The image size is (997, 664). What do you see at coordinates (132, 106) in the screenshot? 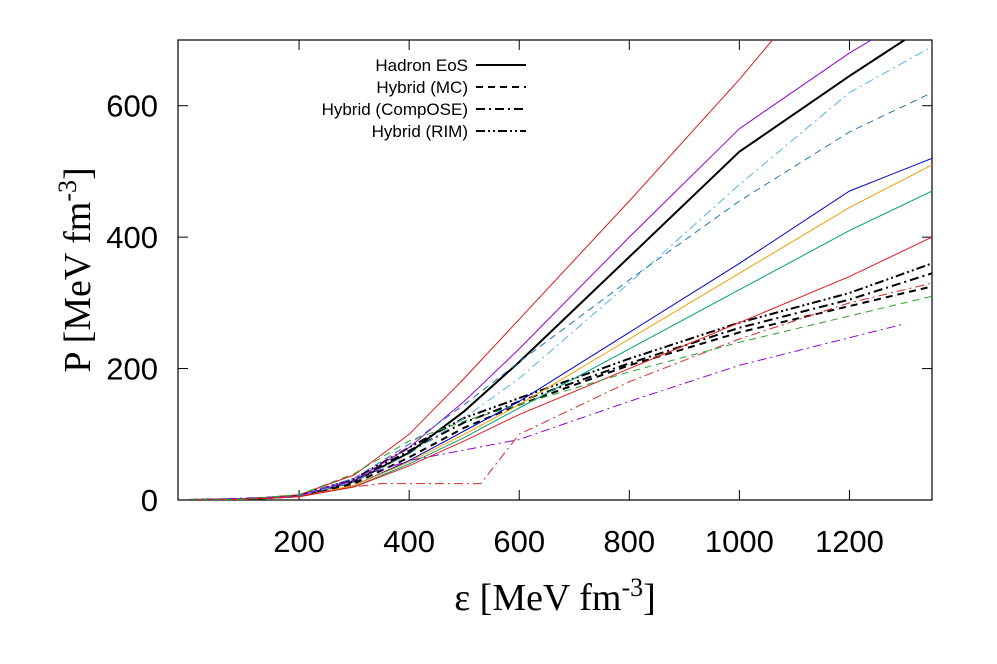
I see `y-tick-label: 600` at bounding box center [132, 106].